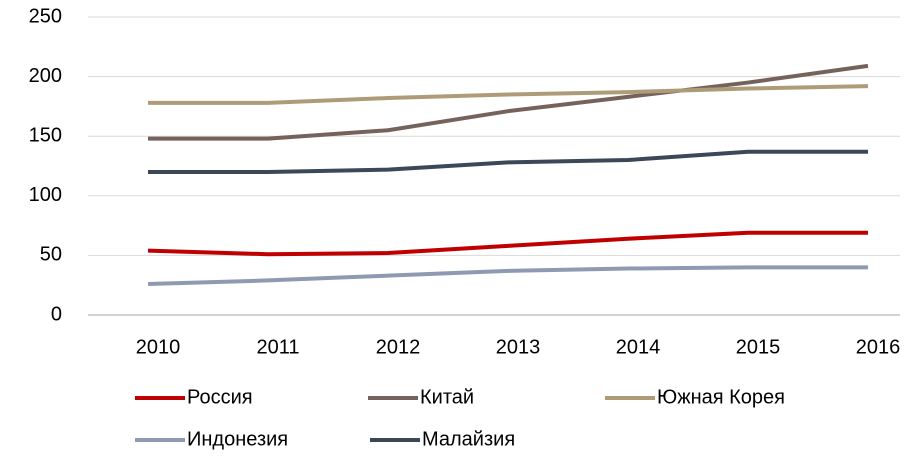 This screenshot has width=924, height=457. I want to click on legend-label: Россия, so click(220, 397).